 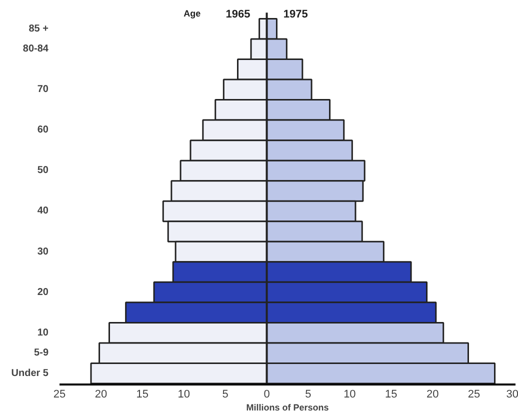 I want to click on y-tick-label: 85 +, so click(x=38, y=28).